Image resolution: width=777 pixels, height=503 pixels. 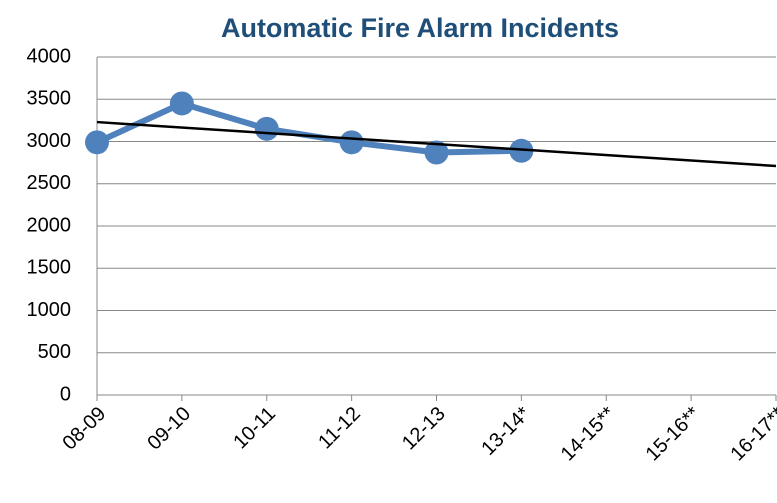 I want to click on y-tick-label: 2500, so click(x=49, y=183).